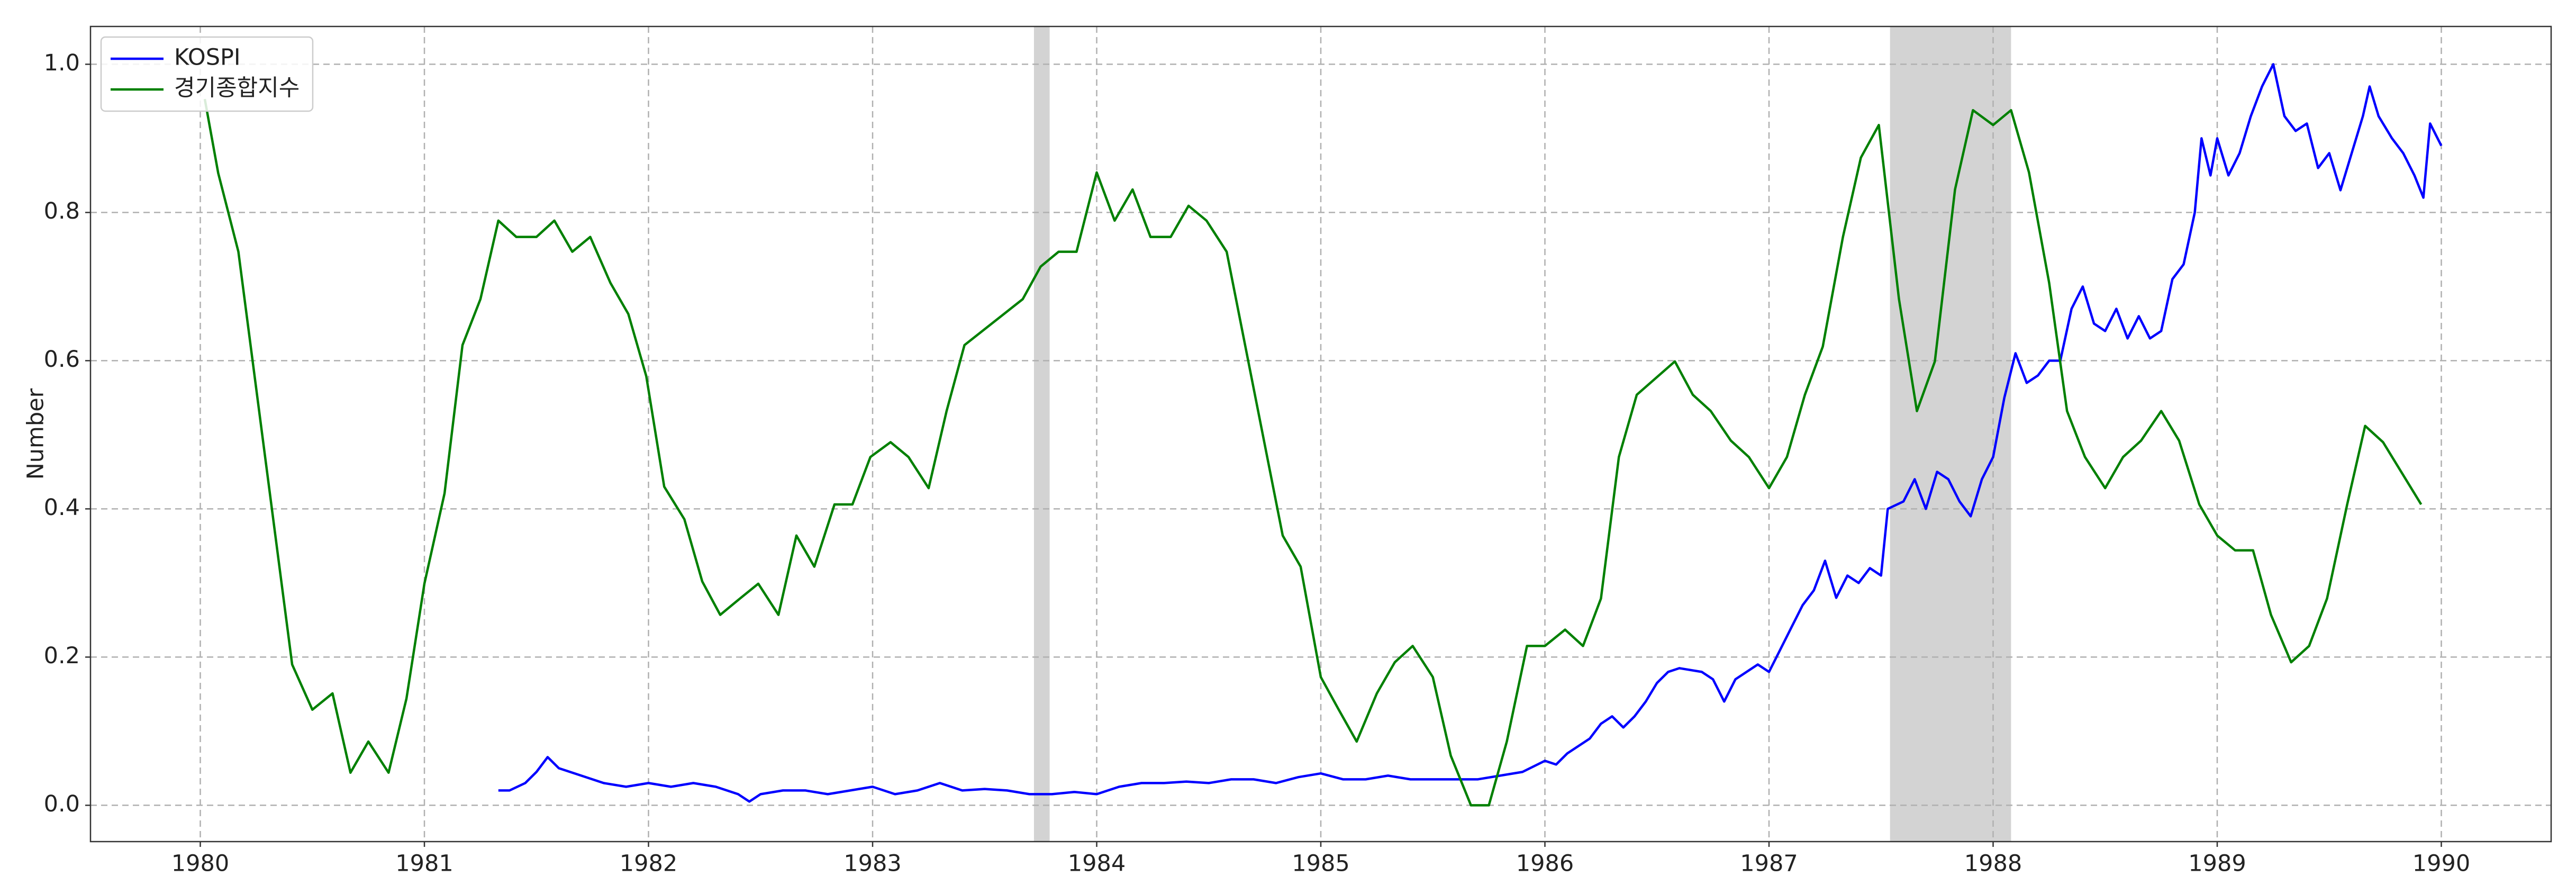 Image resolution: width=2576 pixels, height=894 pixels. Describe the element at coordinates (200, 864) in the screenshot. I see `x-tick-label: 1980` at that location.